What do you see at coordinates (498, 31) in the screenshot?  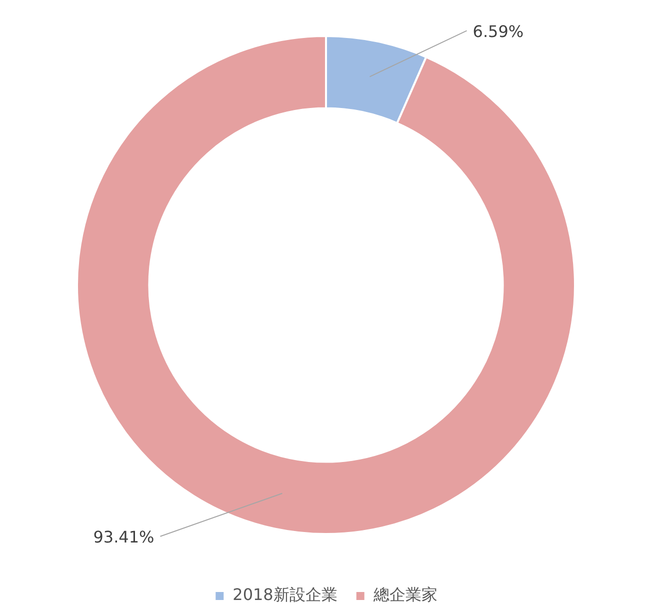 I see `data-label: 6.59%` at bounding box center [498, 31].